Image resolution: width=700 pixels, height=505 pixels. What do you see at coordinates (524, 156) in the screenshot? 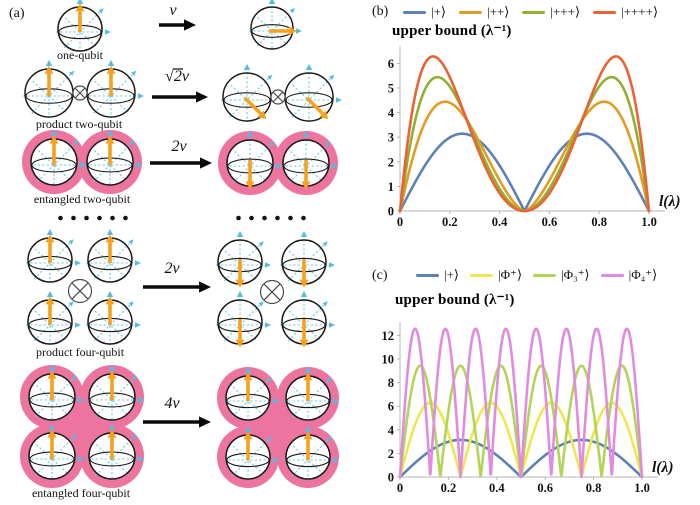
I see `series-1-curve` at bounding box center [524, 156].